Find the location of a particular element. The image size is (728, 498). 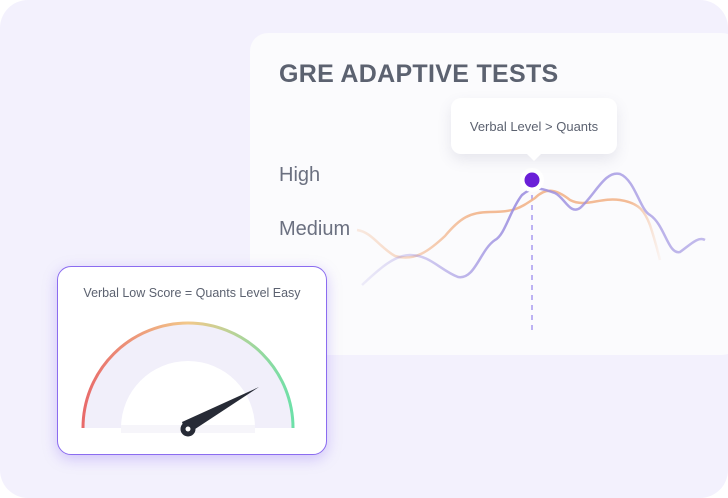

gauge-card: Verbal Low Score = Quants Level Easy is located at coordinates (192, 360).